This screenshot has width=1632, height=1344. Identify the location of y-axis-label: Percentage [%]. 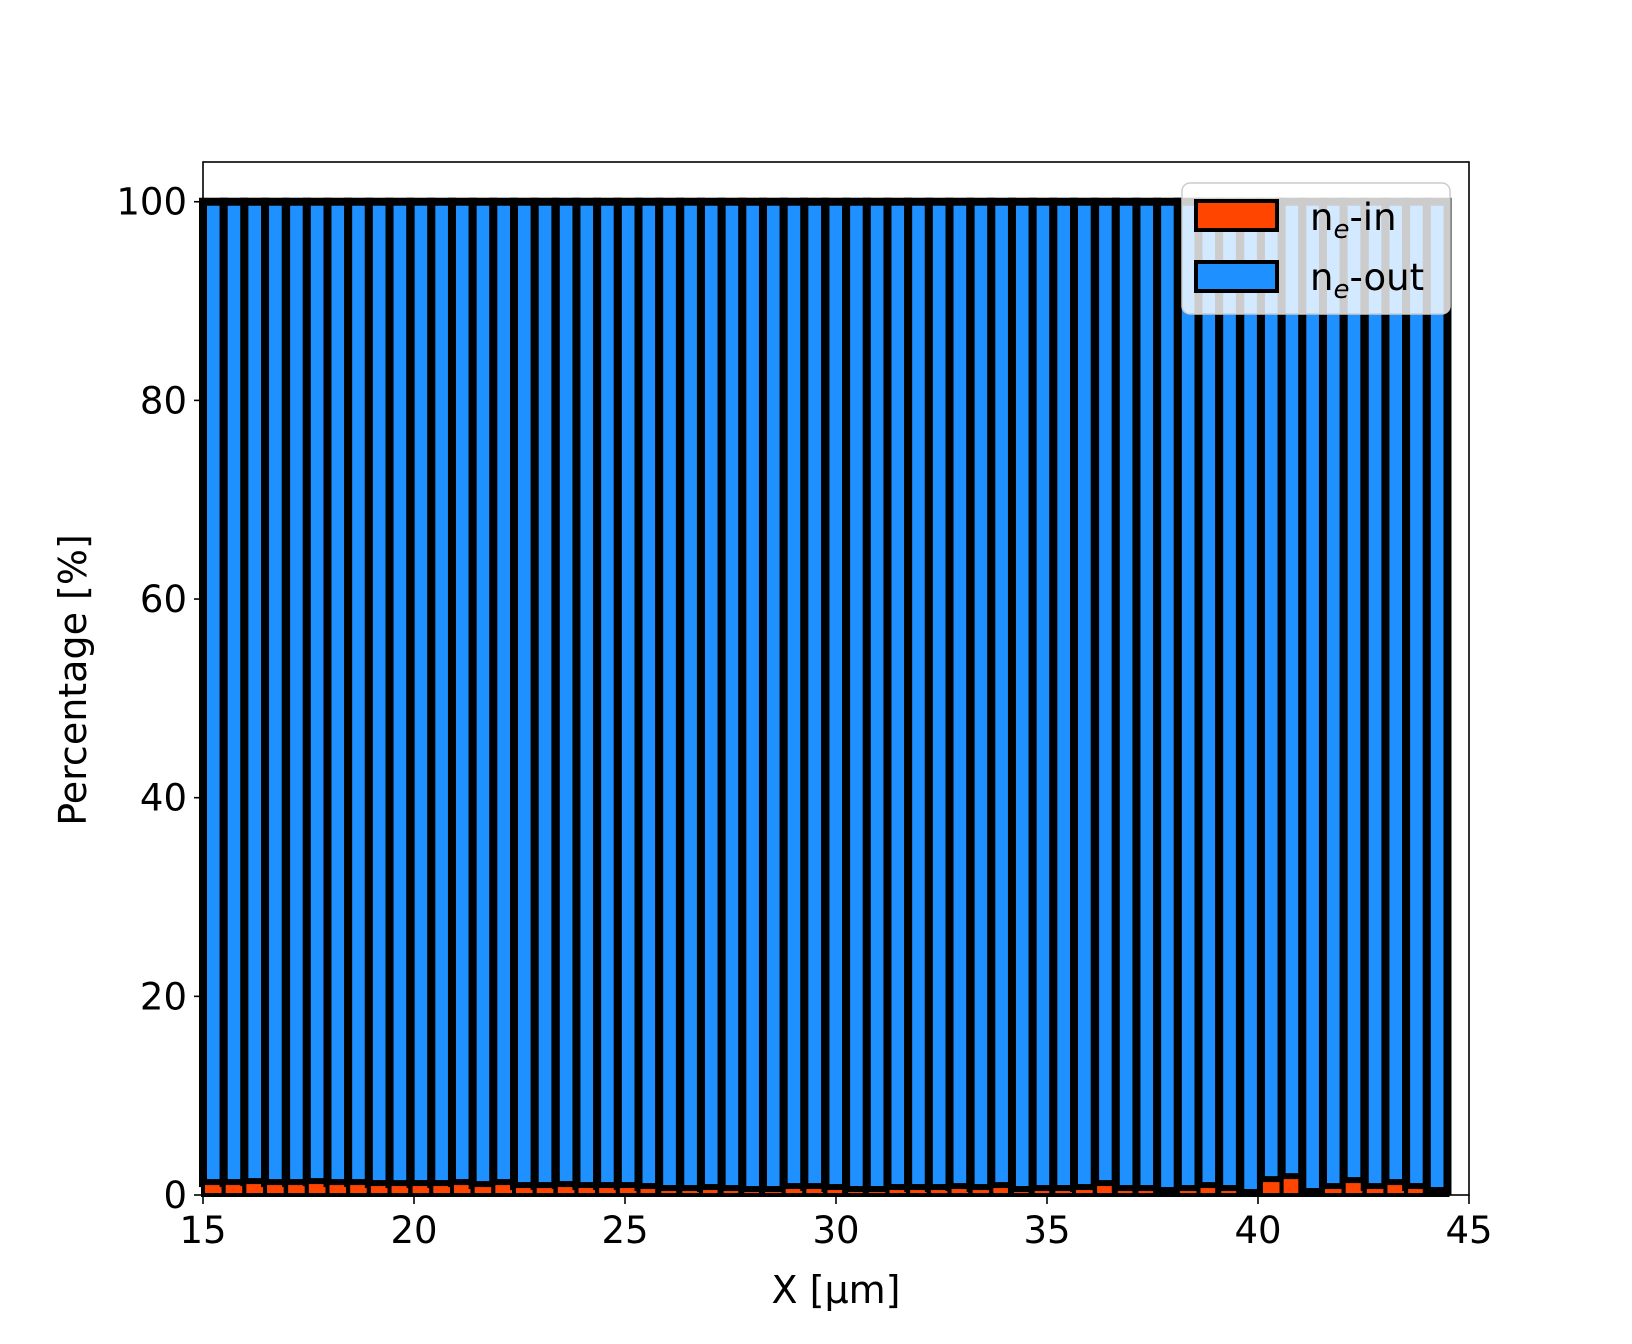
(73, 680).